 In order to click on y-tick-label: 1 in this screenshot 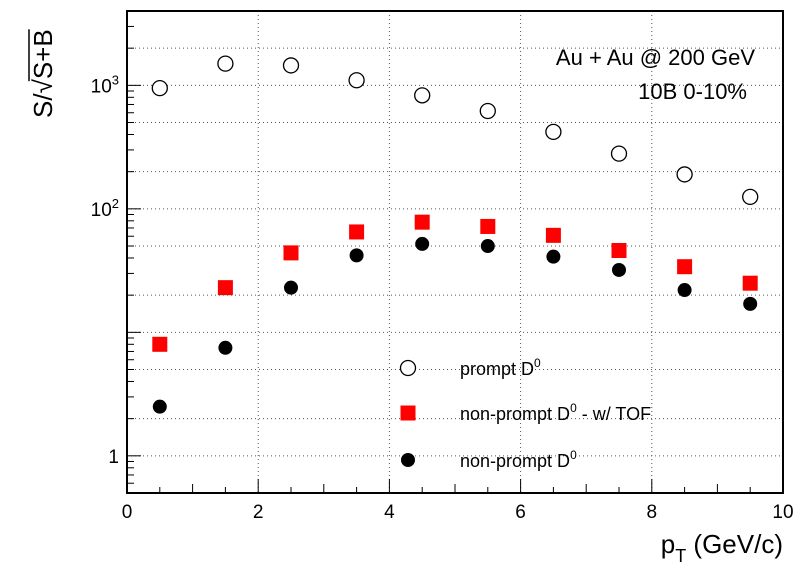, I will do `click(113, 457)`.